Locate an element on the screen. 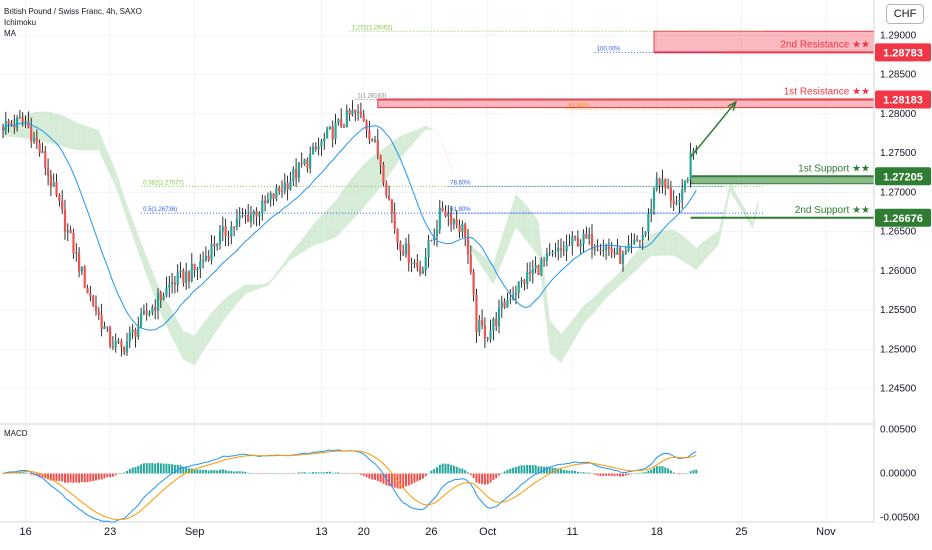  level-price-badge is located at coordinates (903, 217).